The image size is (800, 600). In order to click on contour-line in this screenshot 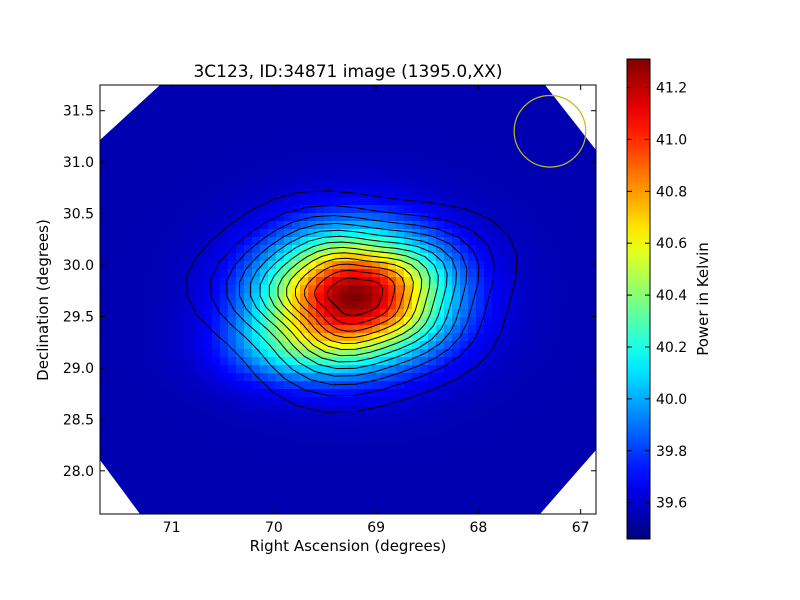, I will do `click(354, 297)`.